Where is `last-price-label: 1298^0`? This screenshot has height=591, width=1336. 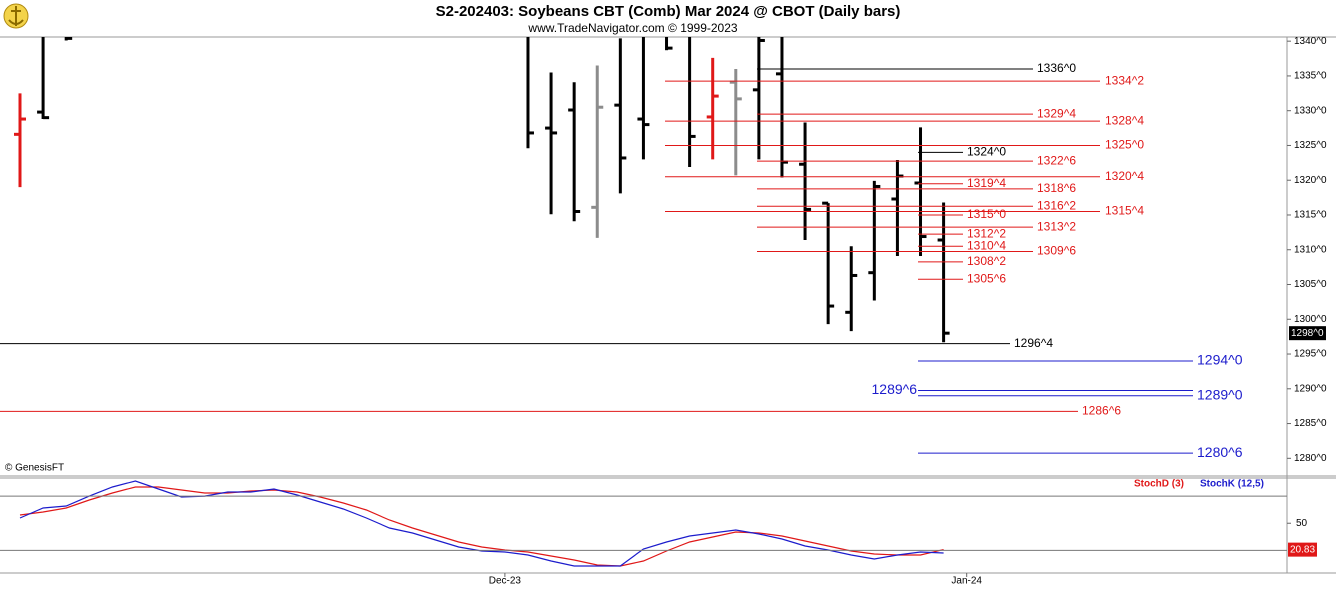 last-price-label: 1298^0 is located at coordinates (1307, 333).